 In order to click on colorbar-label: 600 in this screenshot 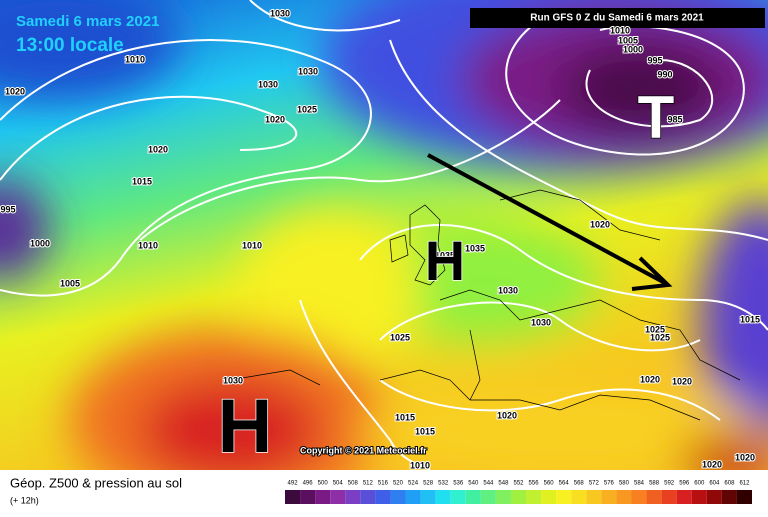, I will do `click(699, 484)`.